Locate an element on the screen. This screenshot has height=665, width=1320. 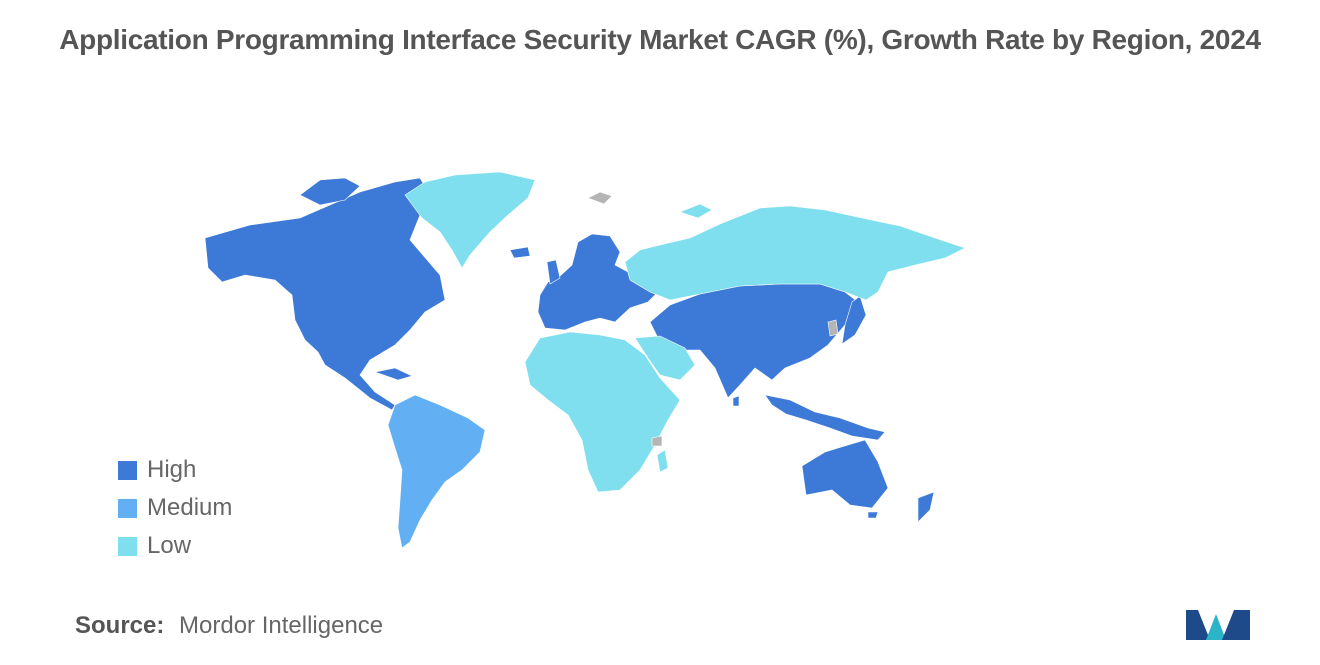
mordor-intelligence-logo-icon is located at coordinates (1218, 625).